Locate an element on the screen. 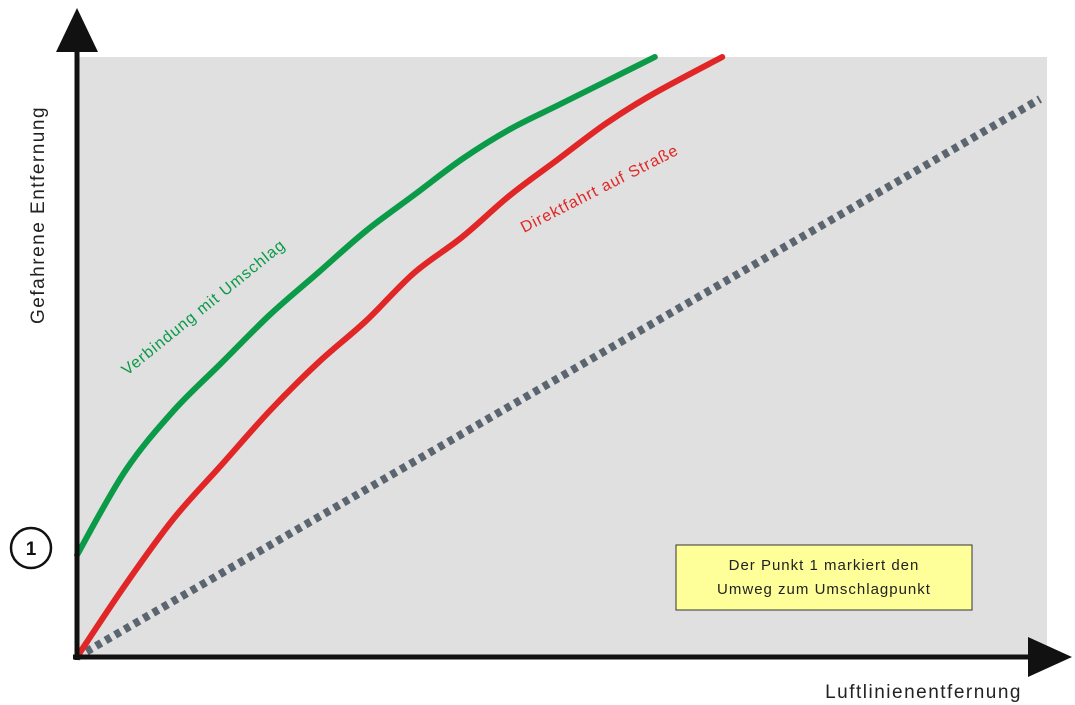 The width and height of the screenshot is (1075, 705). x-axis-label: Luftlinienentfernung is located at coordinates (923, 692).